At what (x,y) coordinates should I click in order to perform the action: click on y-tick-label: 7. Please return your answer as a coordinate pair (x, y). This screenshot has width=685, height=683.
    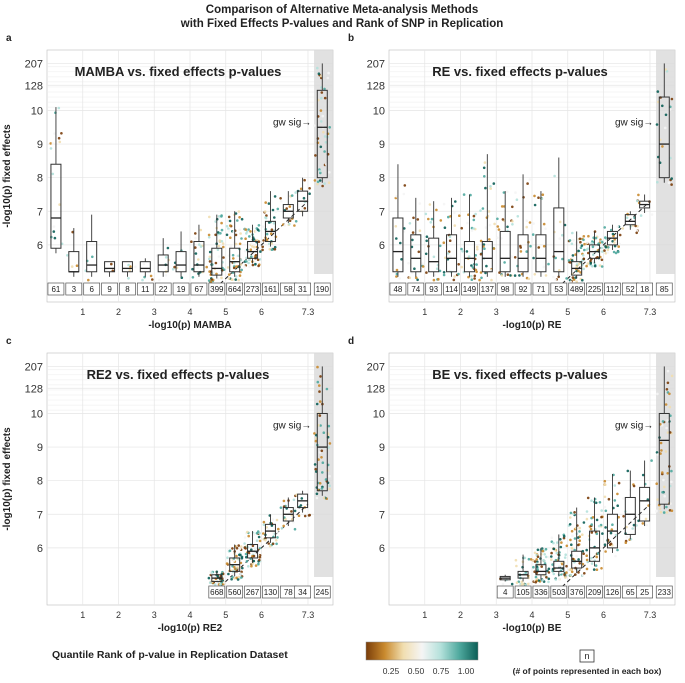
    Looking at the image, I should click on (382, 515).